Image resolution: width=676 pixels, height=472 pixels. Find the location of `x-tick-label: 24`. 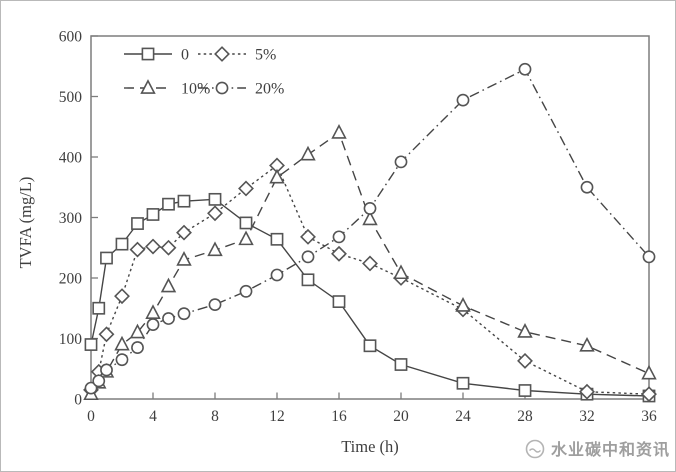

x-tick-label: 24 is located at coordinates (463, 416).